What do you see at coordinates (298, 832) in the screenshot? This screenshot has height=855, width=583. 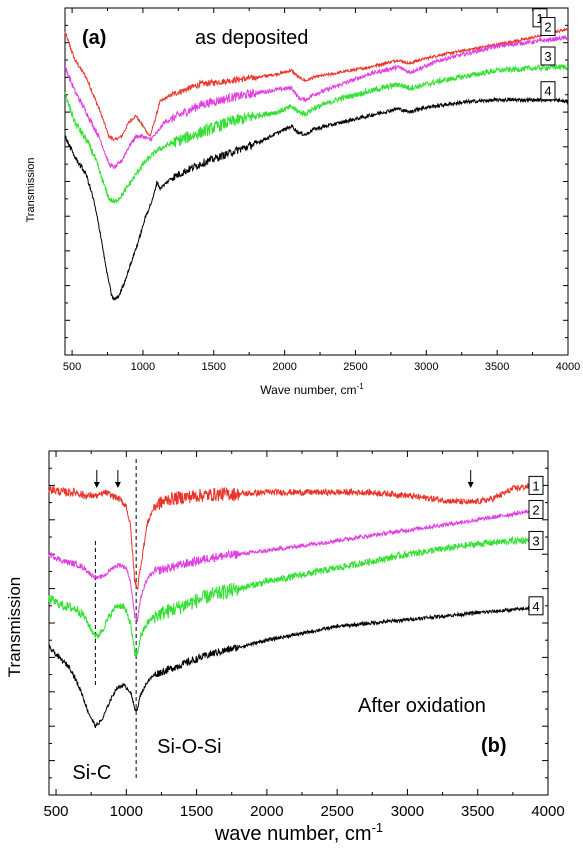 I see `panel-b-xlabel: wave number, cm-1` at bounding box center [298, 832].